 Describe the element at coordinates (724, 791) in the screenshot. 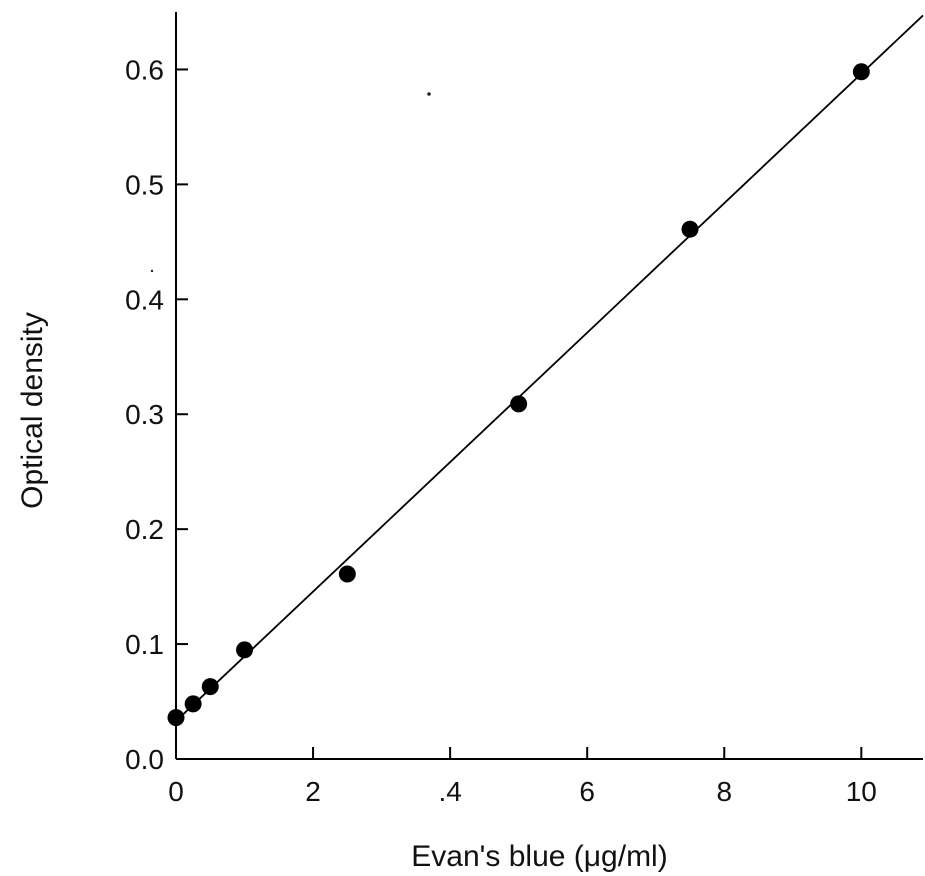

I see `x-tick-label: 8` at that location.